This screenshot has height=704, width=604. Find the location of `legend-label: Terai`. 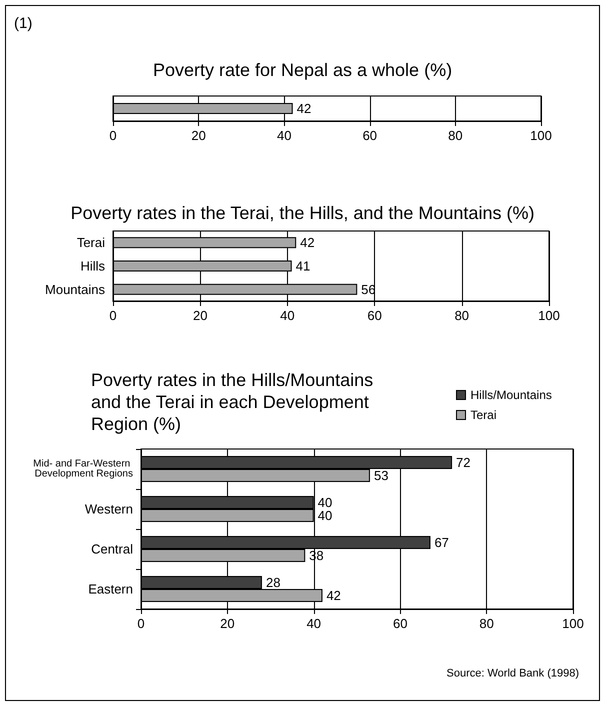

legend-label: Terai is located at coordinates (483, 415).